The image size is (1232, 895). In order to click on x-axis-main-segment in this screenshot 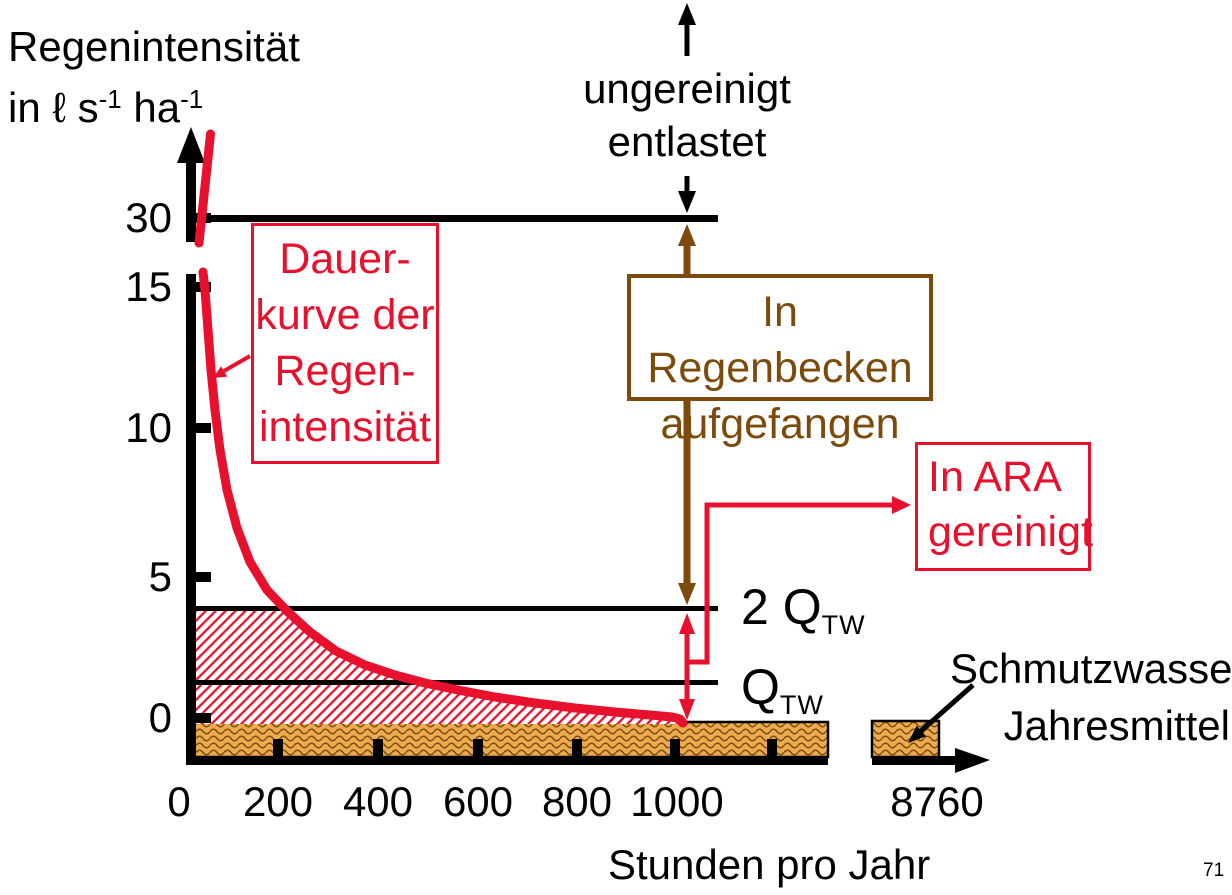, I will do `click(507, 760)`.